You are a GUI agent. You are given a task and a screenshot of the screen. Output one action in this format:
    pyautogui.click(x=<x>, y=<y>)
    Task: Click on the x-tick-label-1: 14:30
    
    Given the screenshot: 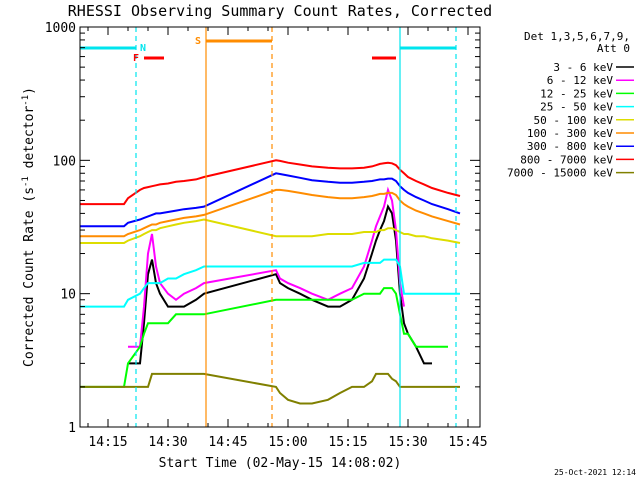 What is the action you would take?
    pyautogui.click(x=167, y=442)
    